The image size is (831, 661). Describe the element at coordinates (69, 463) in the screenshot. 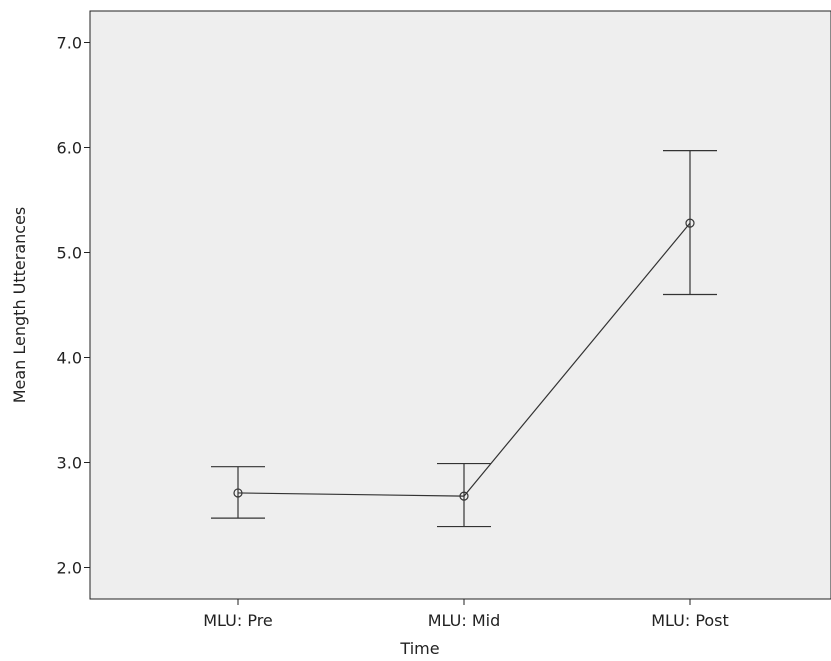

I see `y-tick-label: 3.0` at that location.